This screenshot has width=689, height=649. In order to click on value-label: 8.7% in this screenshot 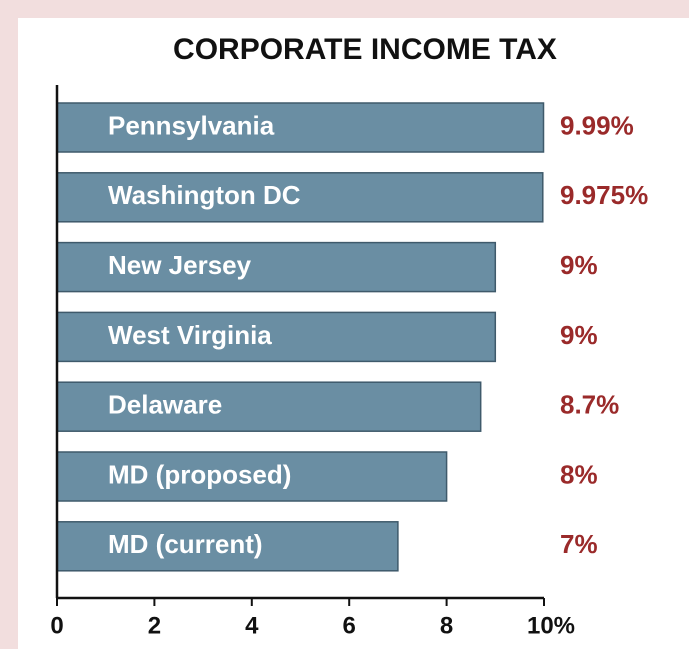, I will do `click(589, 405)`.